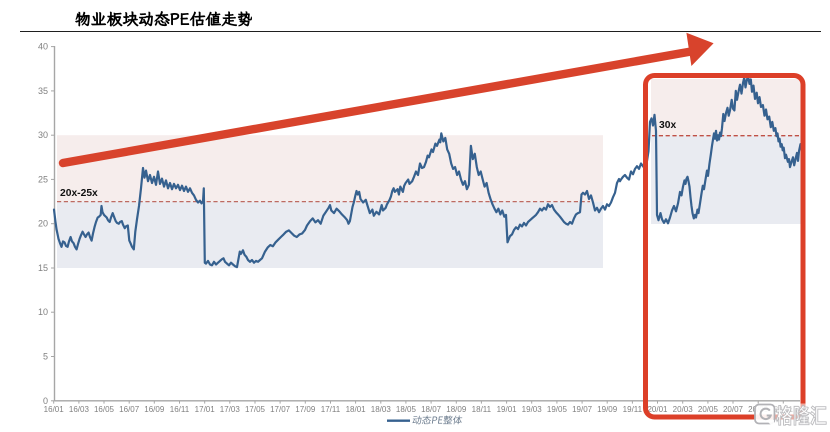 This screenshot has height=432, width=830. What do you see at coordinates (54, 409) in the screenshot?
I see `svg-text: 16/01` at bounding box center [54, 409].